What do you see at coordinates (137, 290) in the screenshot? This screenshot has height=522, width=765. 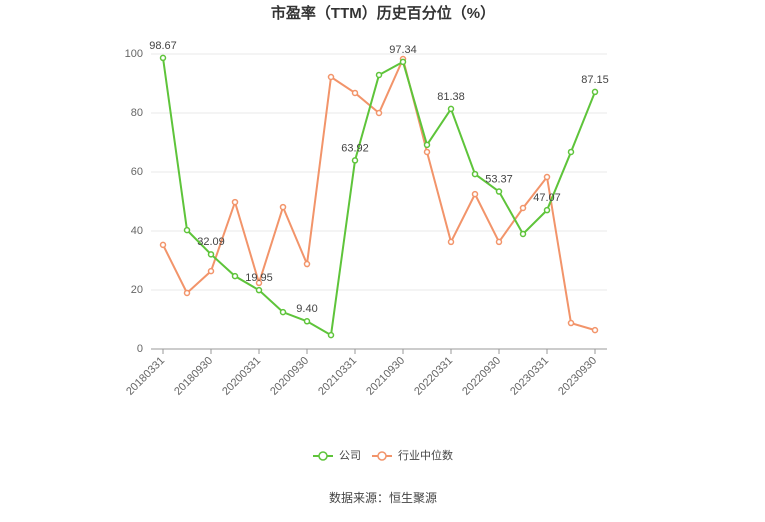 I see `y-tick-label: 20` at bounding box center [137, 290].